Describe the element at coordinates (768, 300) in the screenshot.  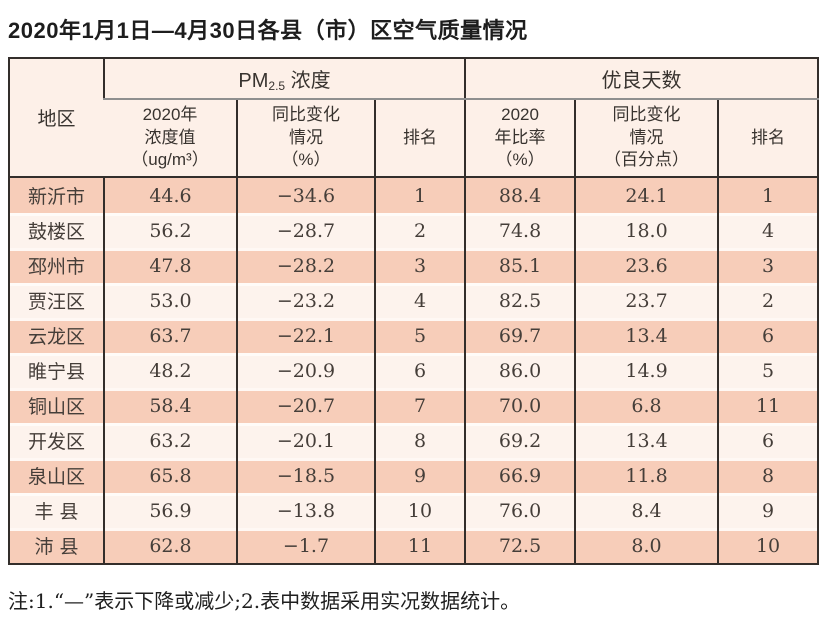
I see `days-rank-cell: 2` at that location.